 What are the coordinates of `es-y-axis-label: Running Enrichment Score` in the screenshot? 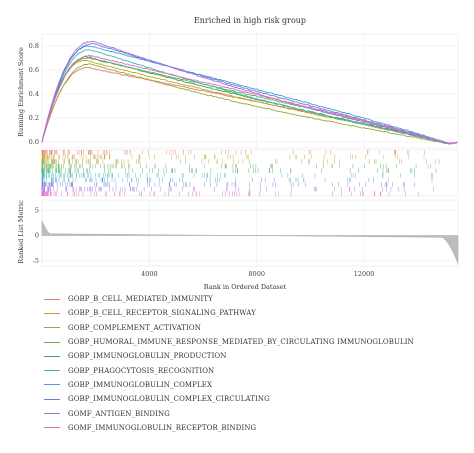 It's located at (21, 92).